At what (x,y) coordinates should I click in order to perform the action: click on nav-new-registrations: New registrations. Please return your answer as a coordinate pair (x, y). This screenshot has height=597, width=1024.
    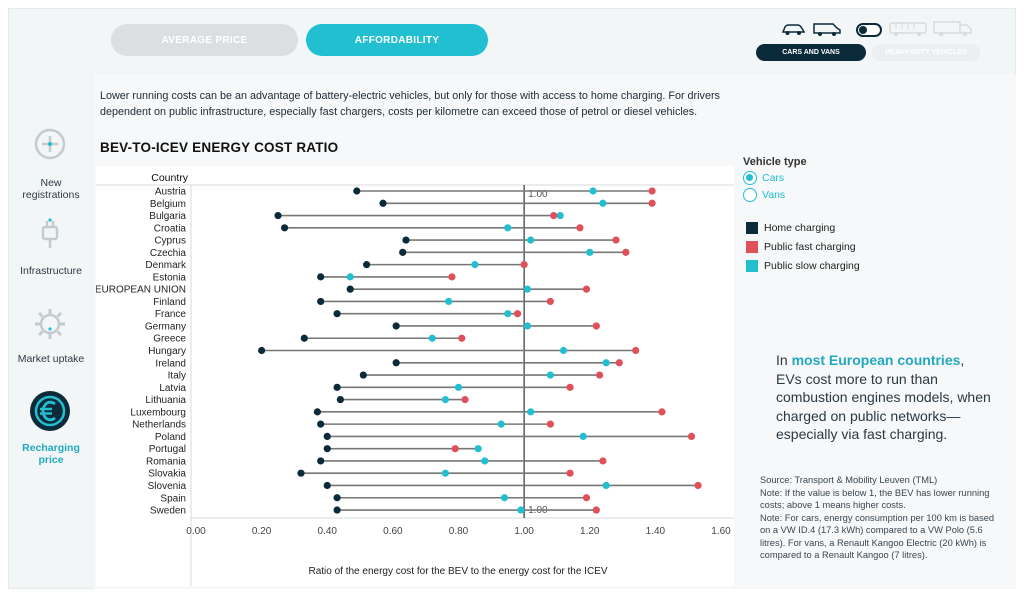
    Looking at the image, I should click on (51, 189).